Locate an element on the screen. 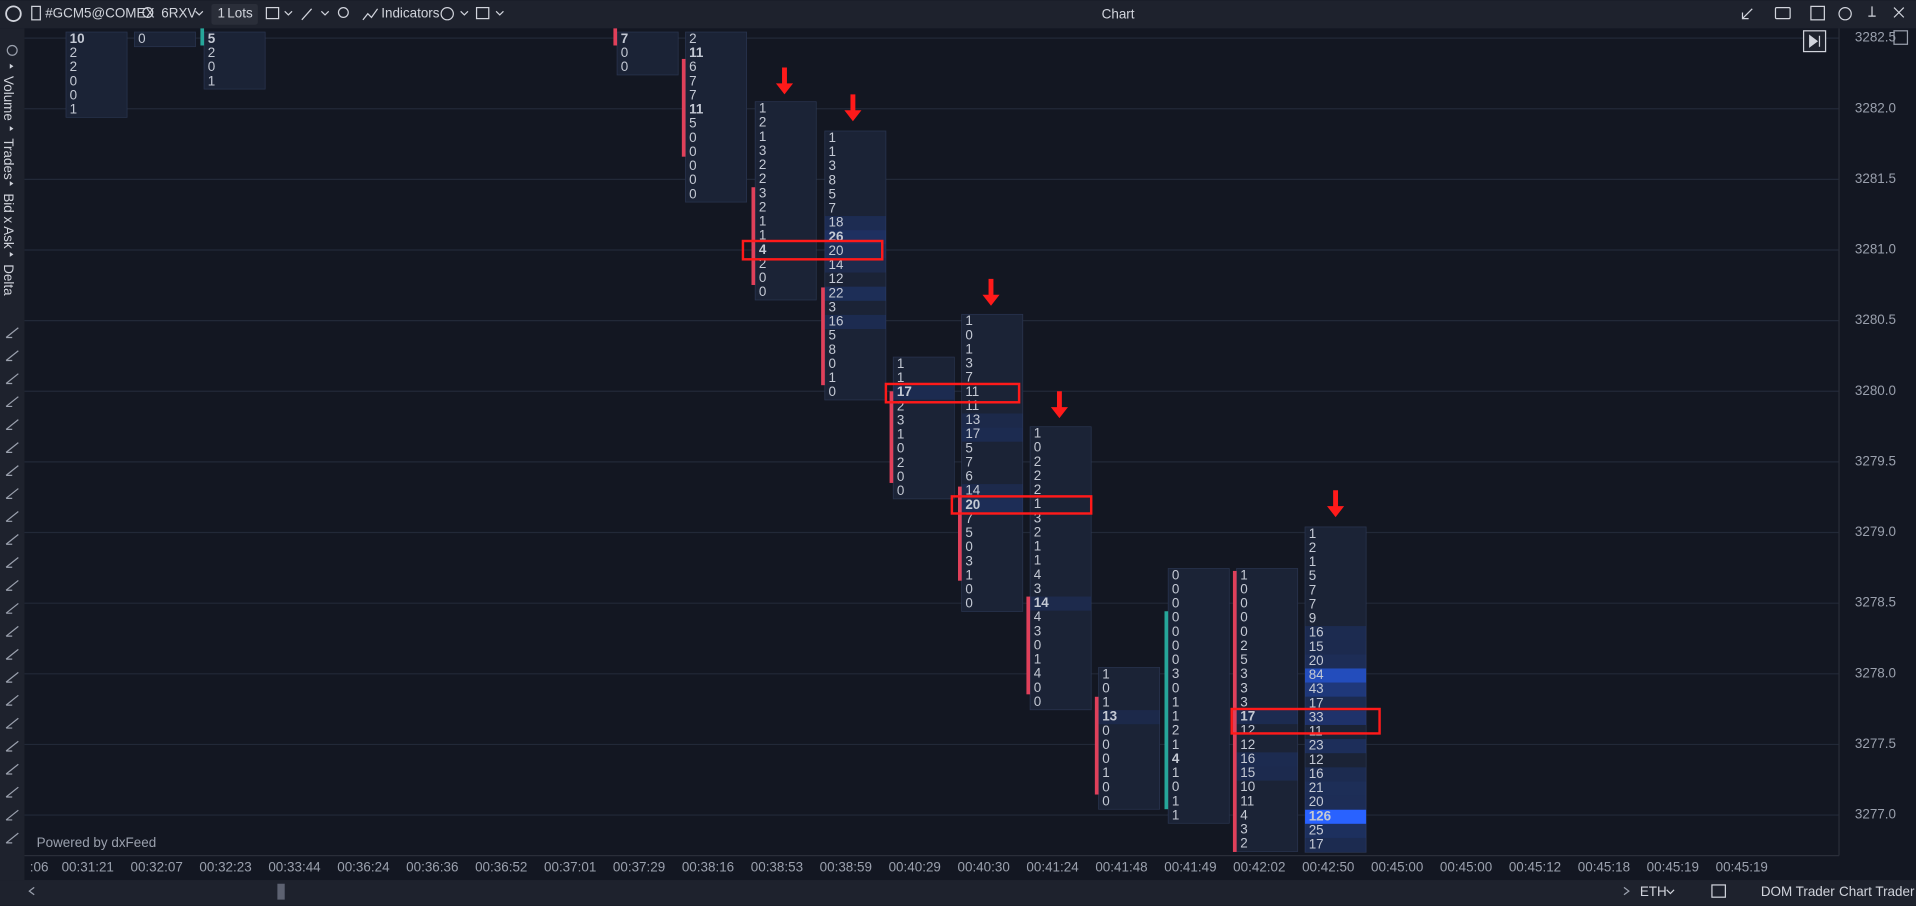 The image size is (1916, 906). volume-cell: 7 is located at coordinates (692, 94).